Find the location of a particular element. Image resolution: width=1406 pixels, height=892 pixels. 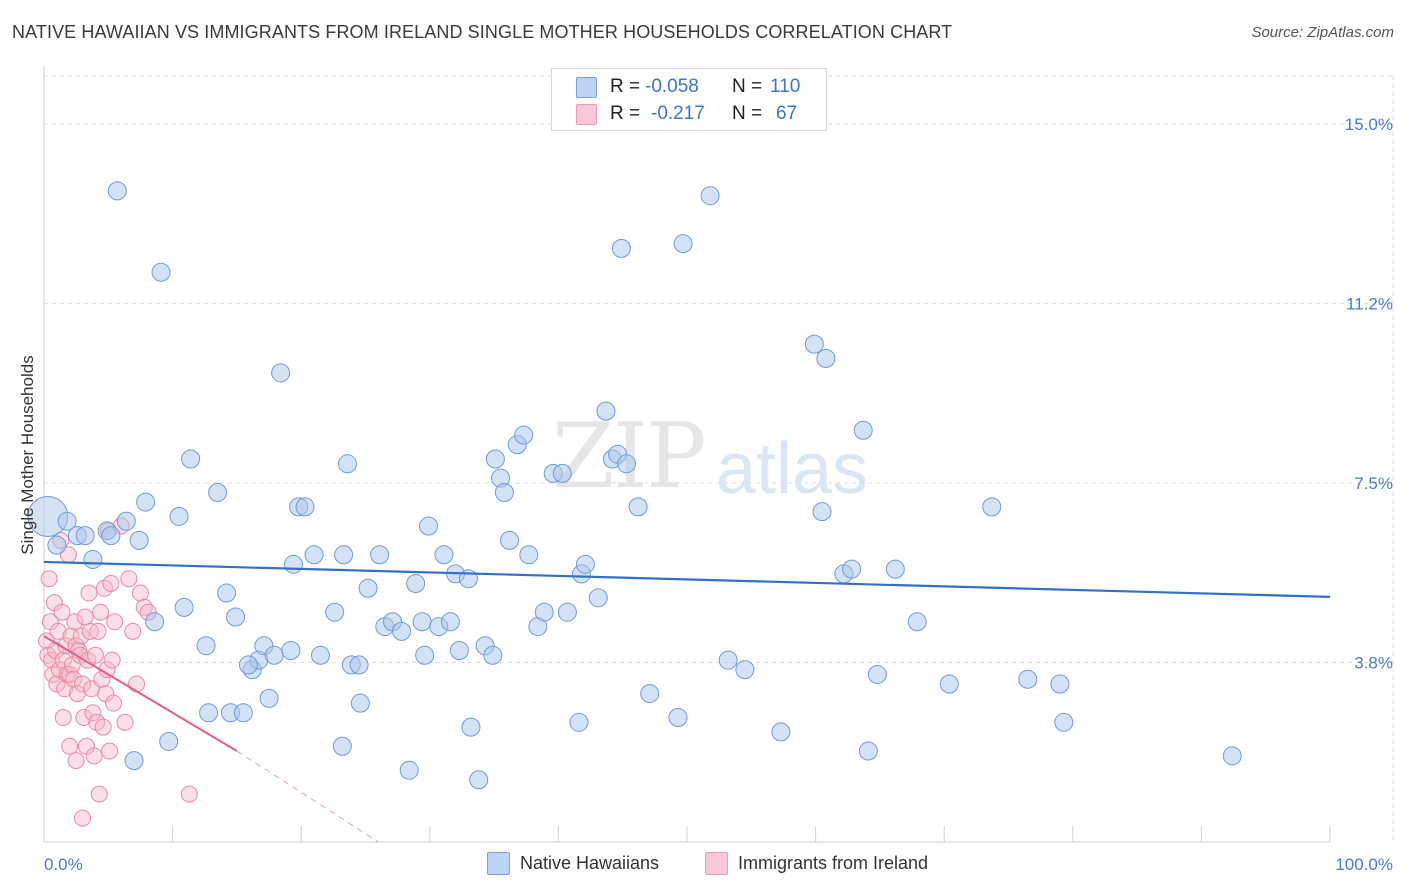

legend-r-label: R = is located at coordinates (625, 86).